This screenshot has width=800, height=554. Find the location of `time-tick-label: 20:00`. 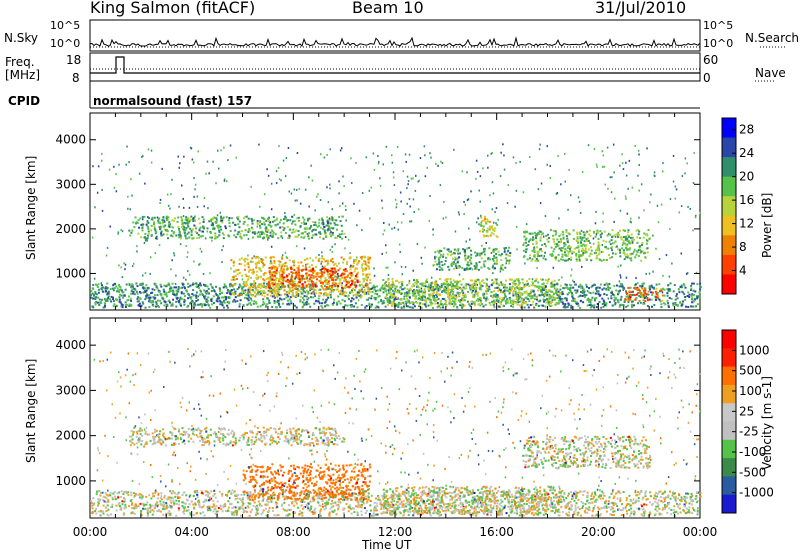

time-tick-label: 20:00 is located at coordinates (598, 532).